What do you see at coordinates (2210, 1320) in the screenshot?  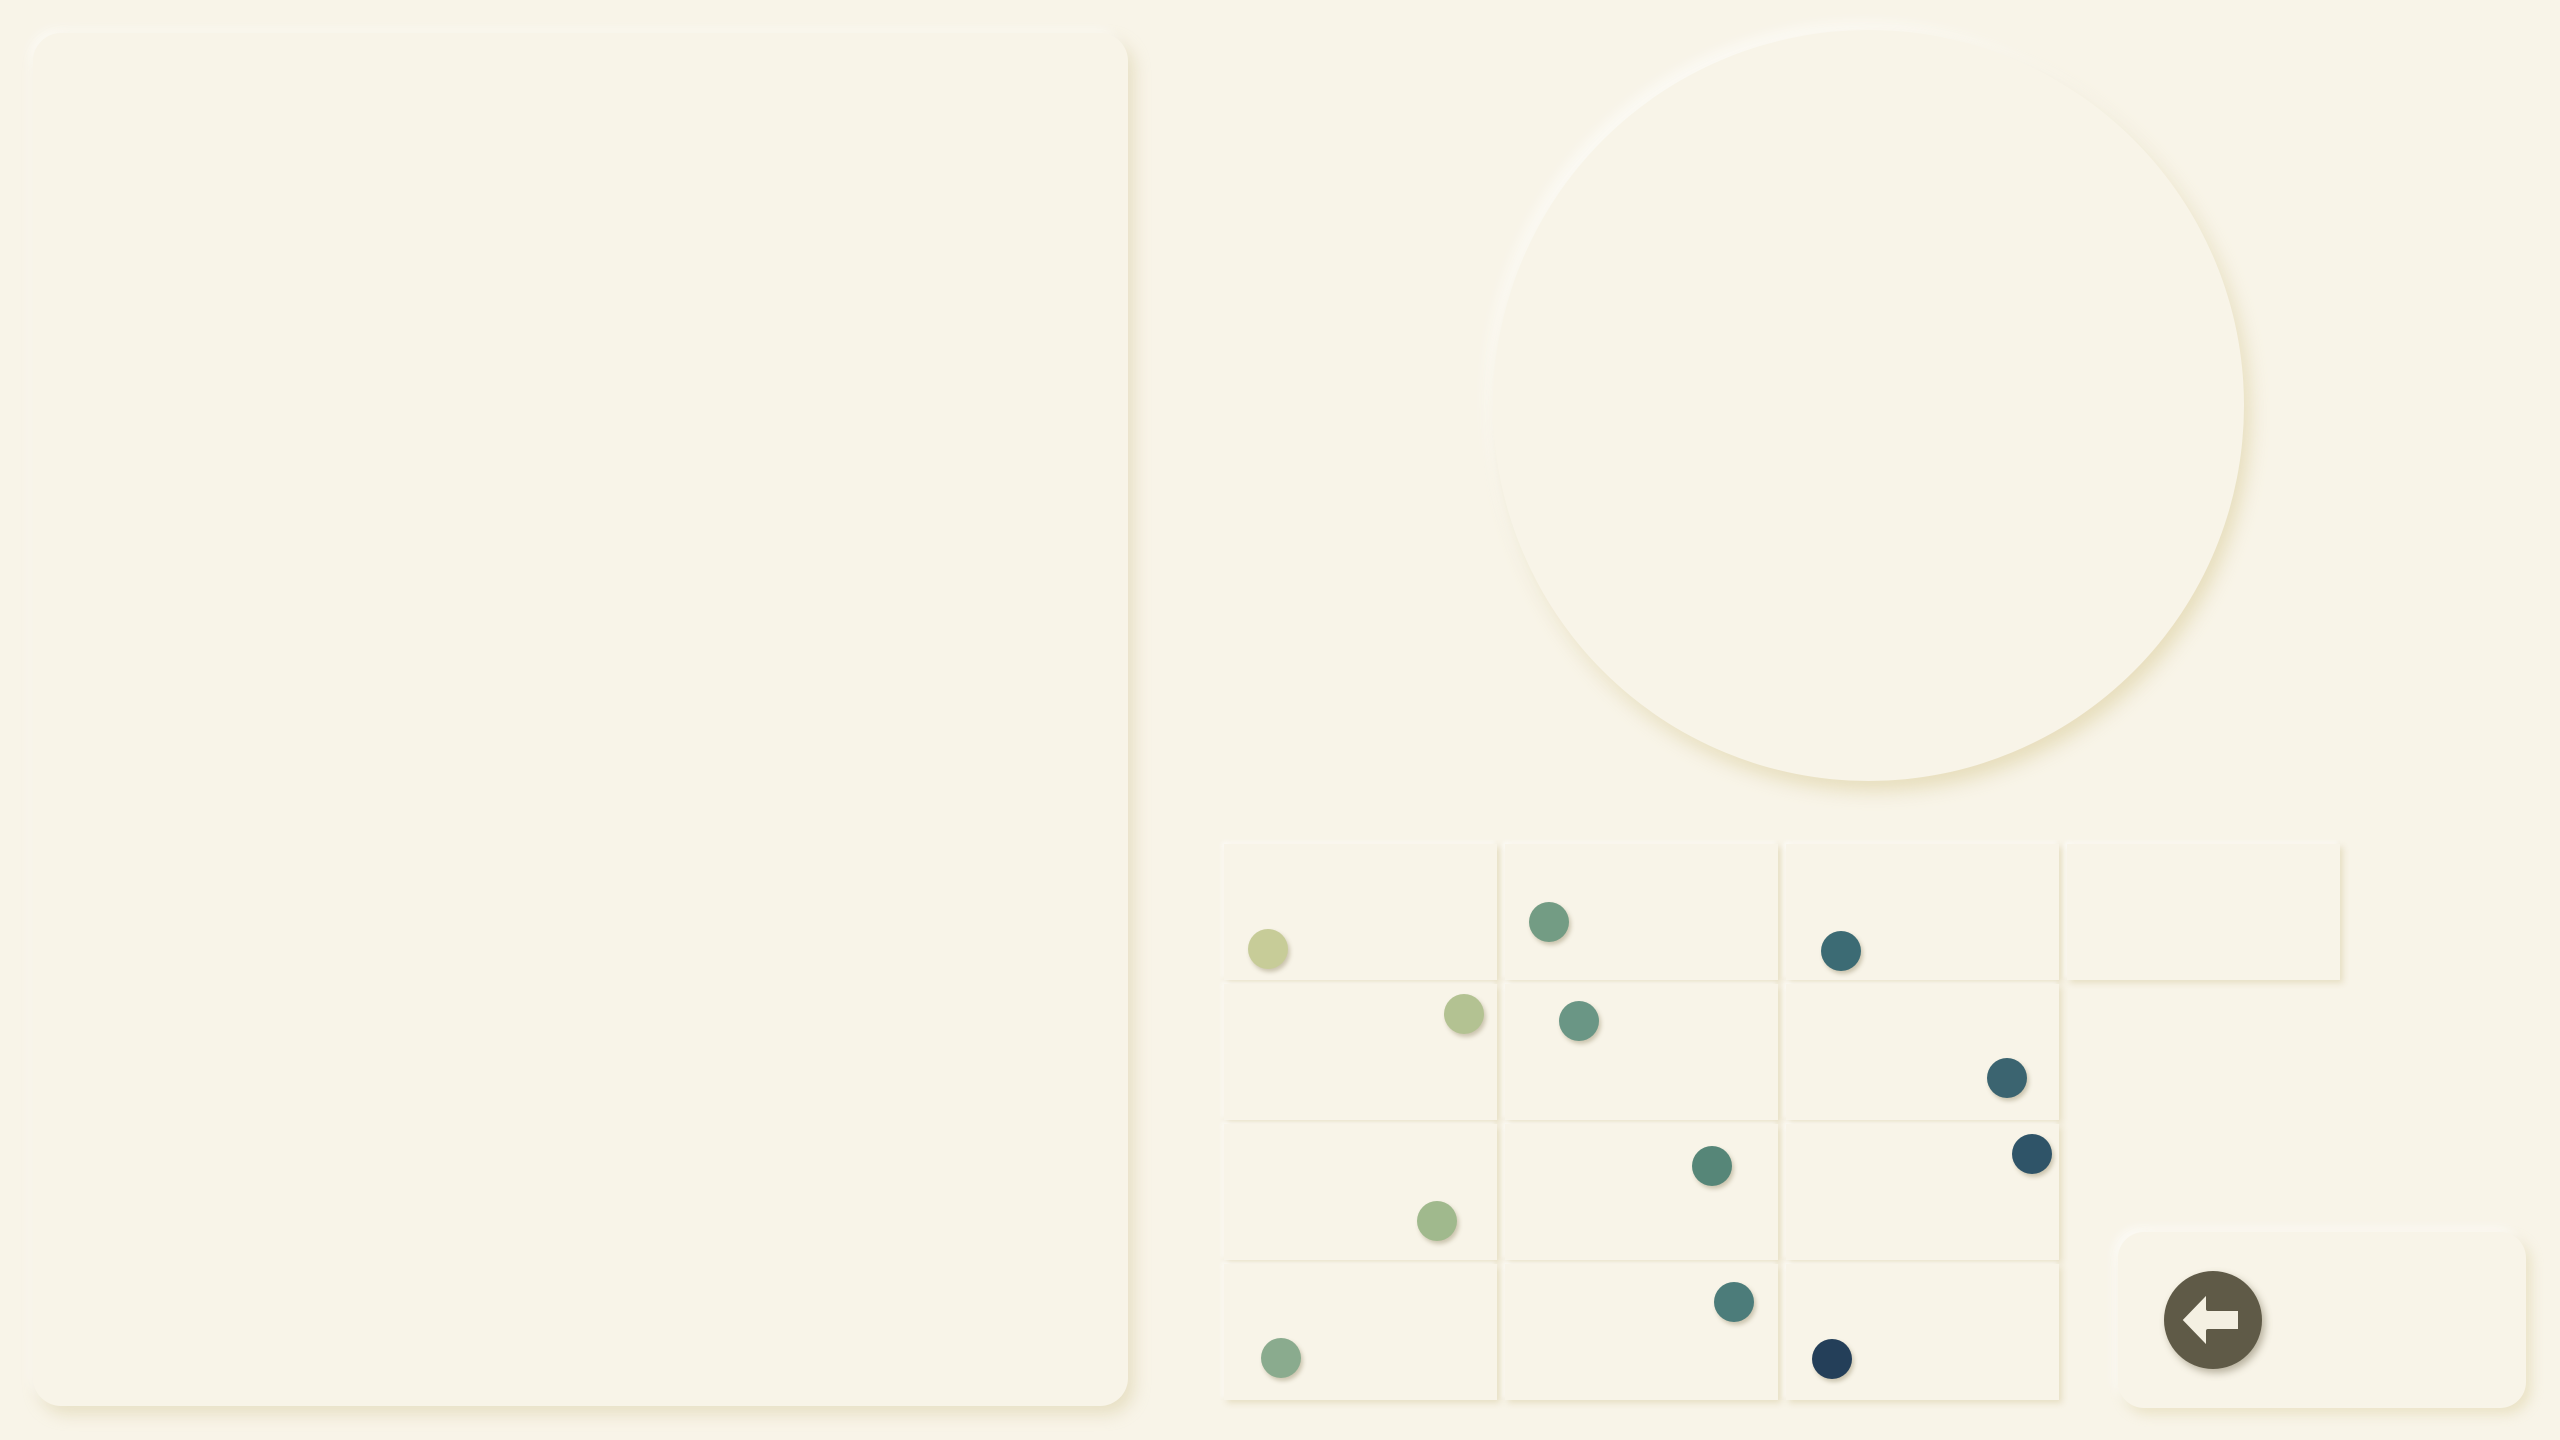 I see `back-arrow-icon` at bounding box center [2210, 1320].